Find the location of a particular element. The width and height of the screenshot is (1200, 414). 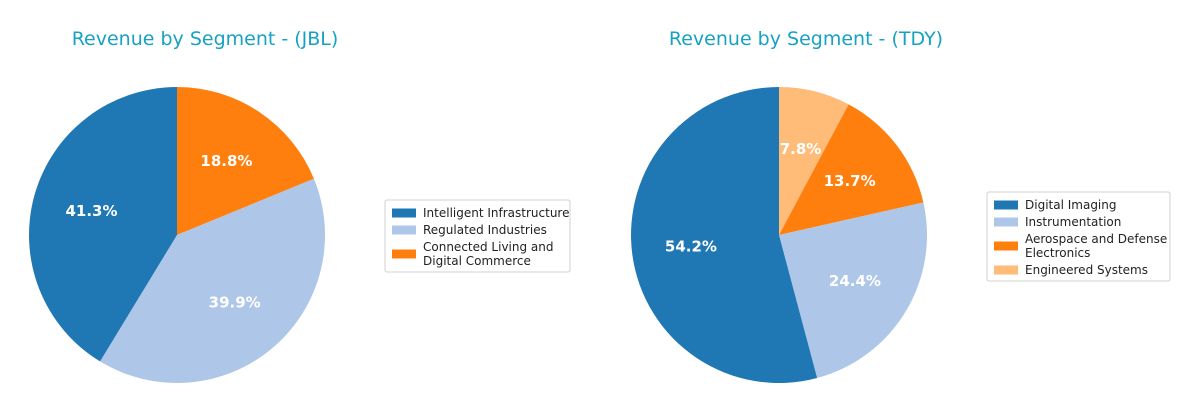

legend-entry-tdy-instrumentation: Instrumentation is located at coordinates (1057, 222).